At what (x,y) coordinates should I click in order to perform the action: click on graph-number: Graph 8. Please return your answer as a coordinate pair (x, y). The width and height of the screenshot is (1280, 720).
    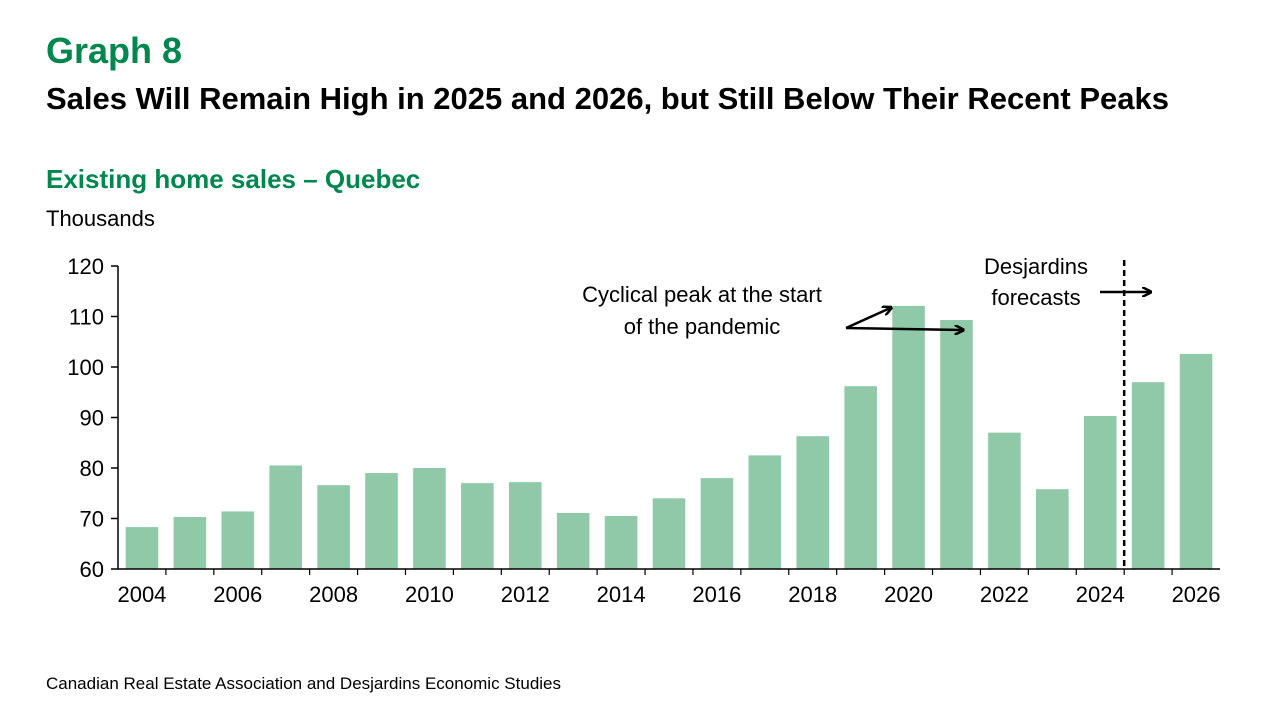
    Looking at the image, I should click on (114, 50).